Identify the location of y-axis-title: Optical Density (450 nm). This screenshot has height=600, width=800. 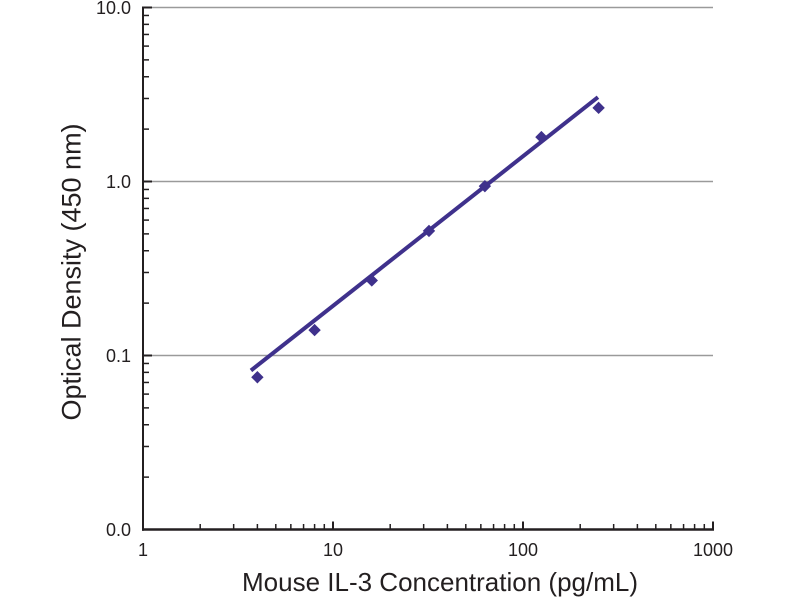
(71, 272).